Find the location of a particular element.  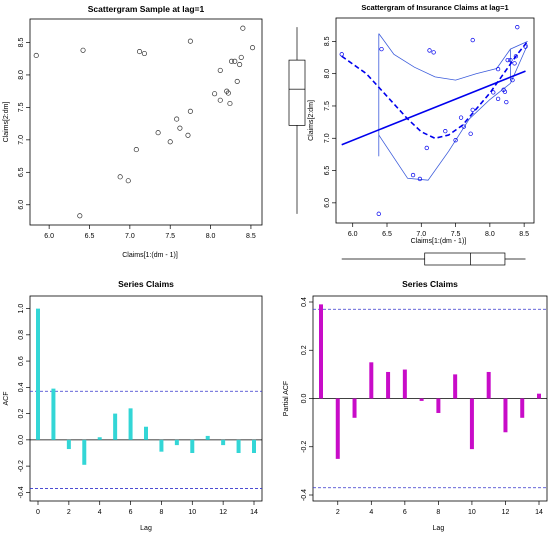

x-tick-label: 10 is located at coordinates (192, 512).